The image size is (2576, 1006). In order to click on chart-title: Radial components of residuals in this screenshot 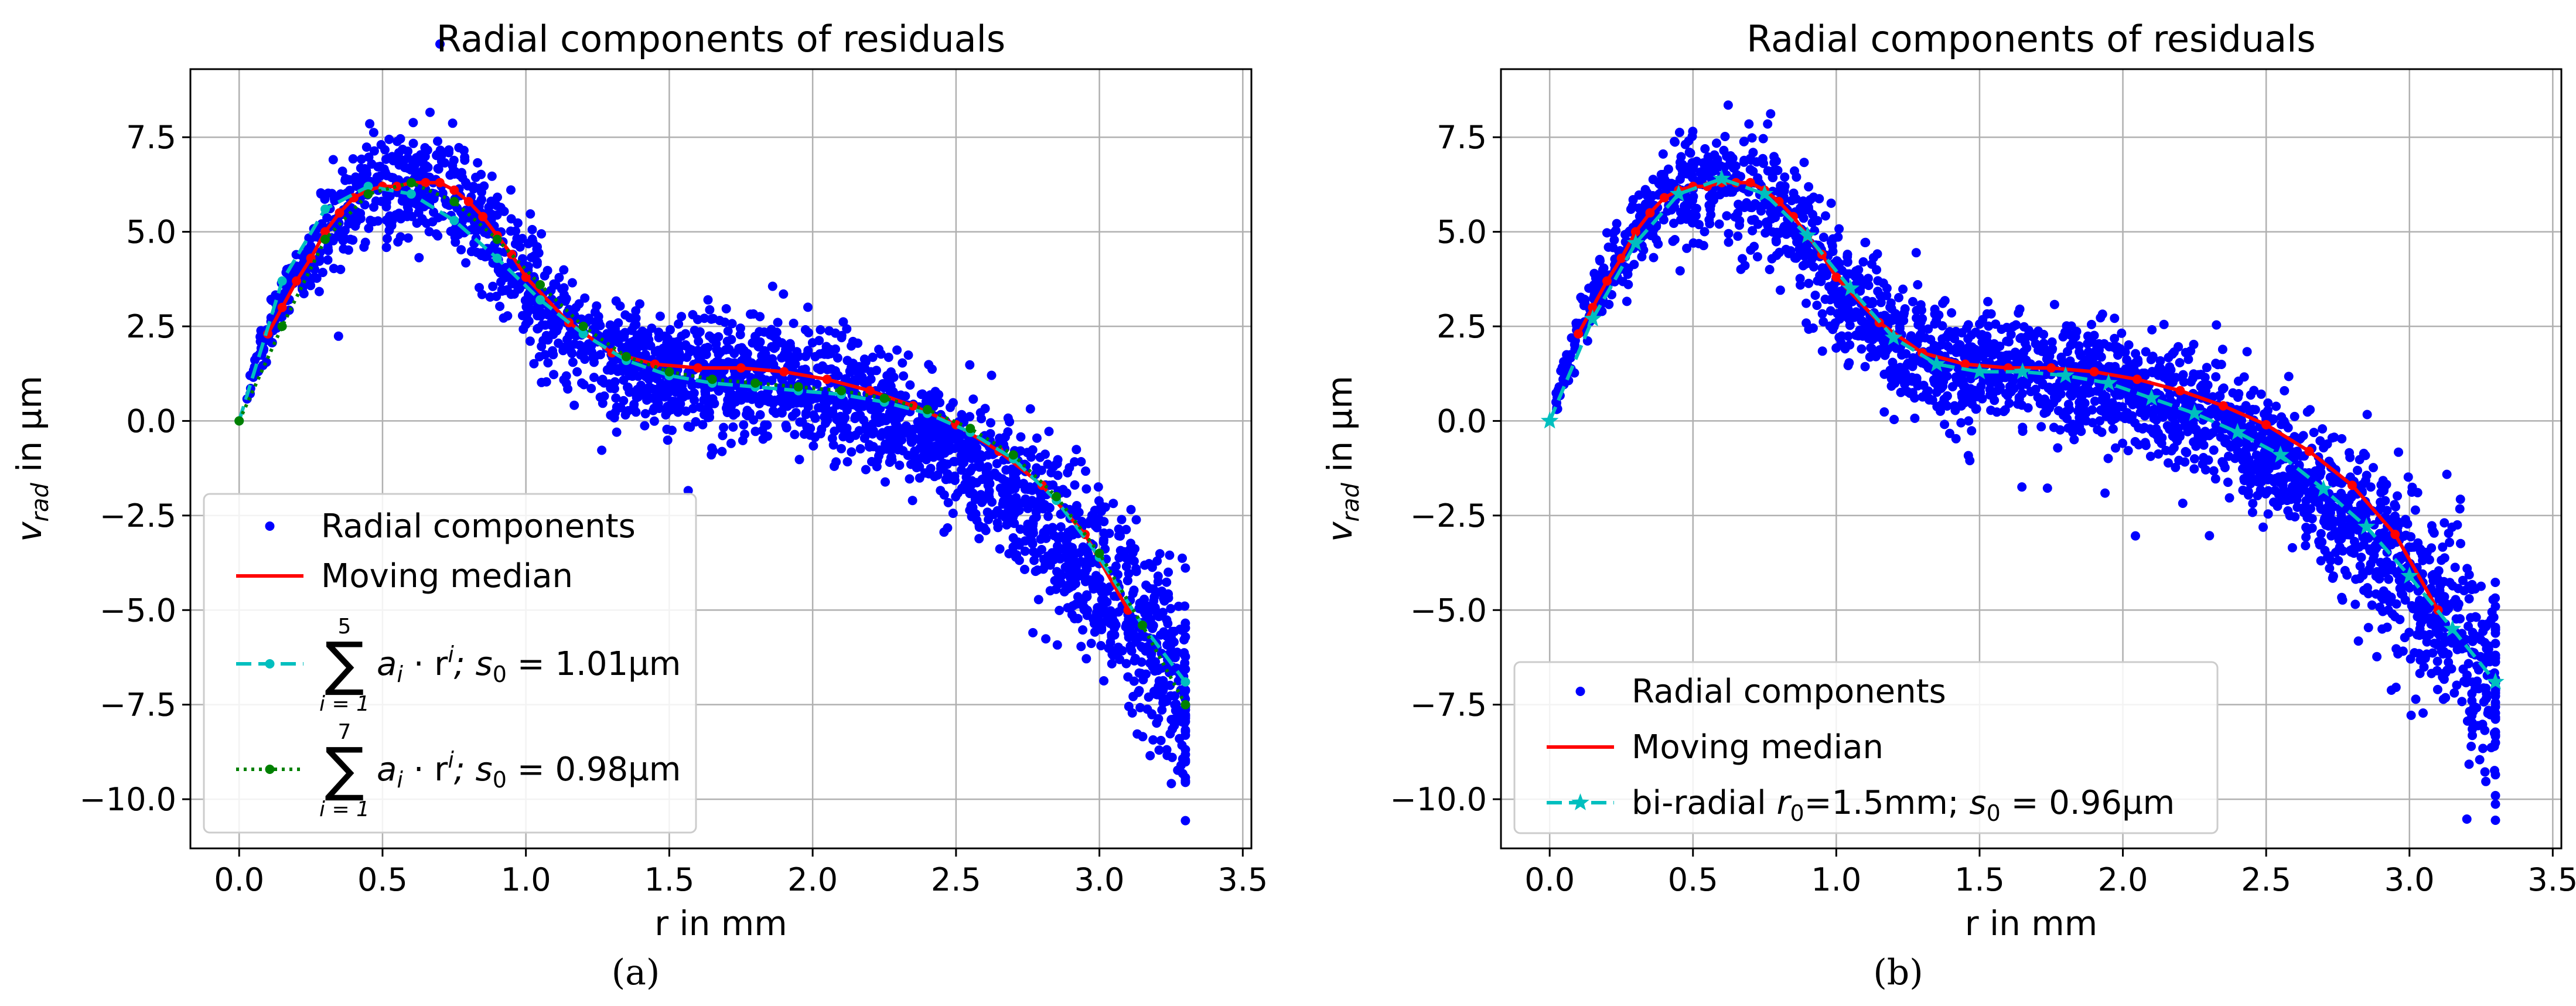, I will do `click(720, 39)`.